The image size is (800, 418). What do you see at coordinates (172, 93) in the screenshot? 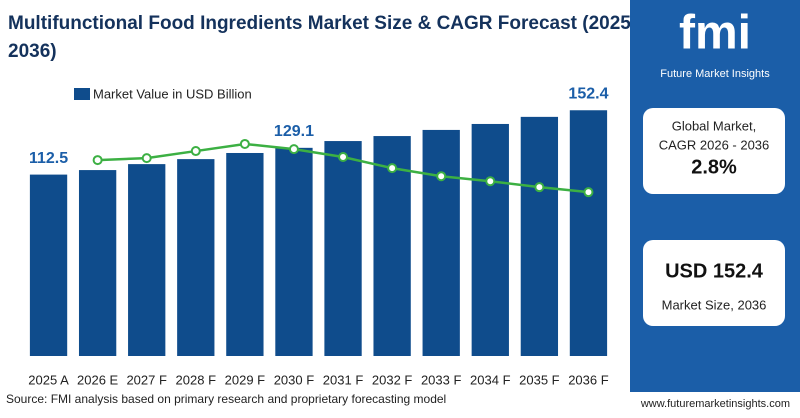
I see `legend-label: Market Value in USD Billion` at bounding box center [172, 93].